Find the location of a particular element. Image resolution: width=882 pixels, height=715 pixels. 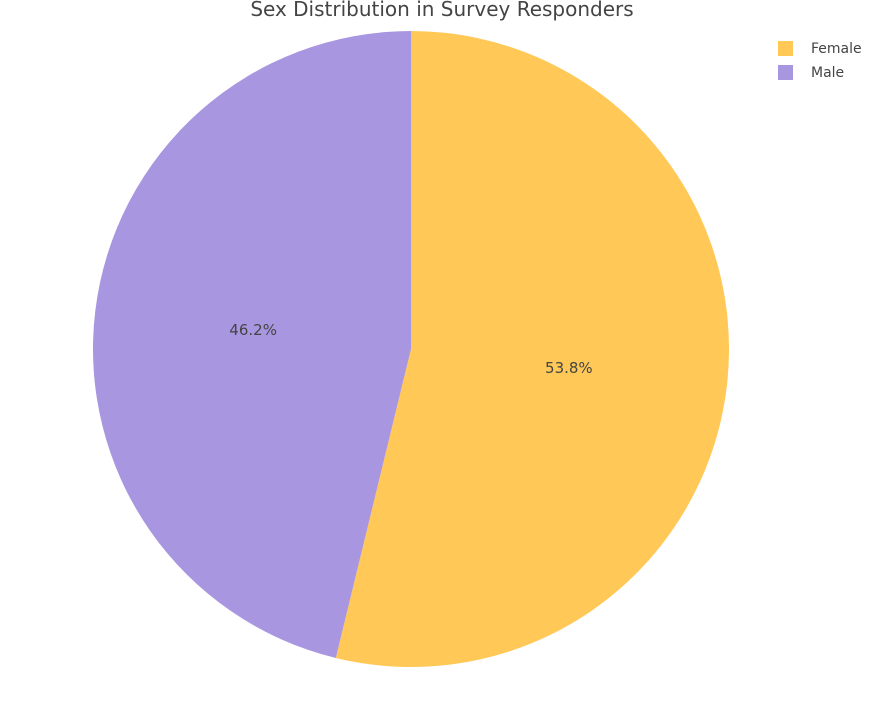

legend-swatch-male is located at coordinates (785, 72).